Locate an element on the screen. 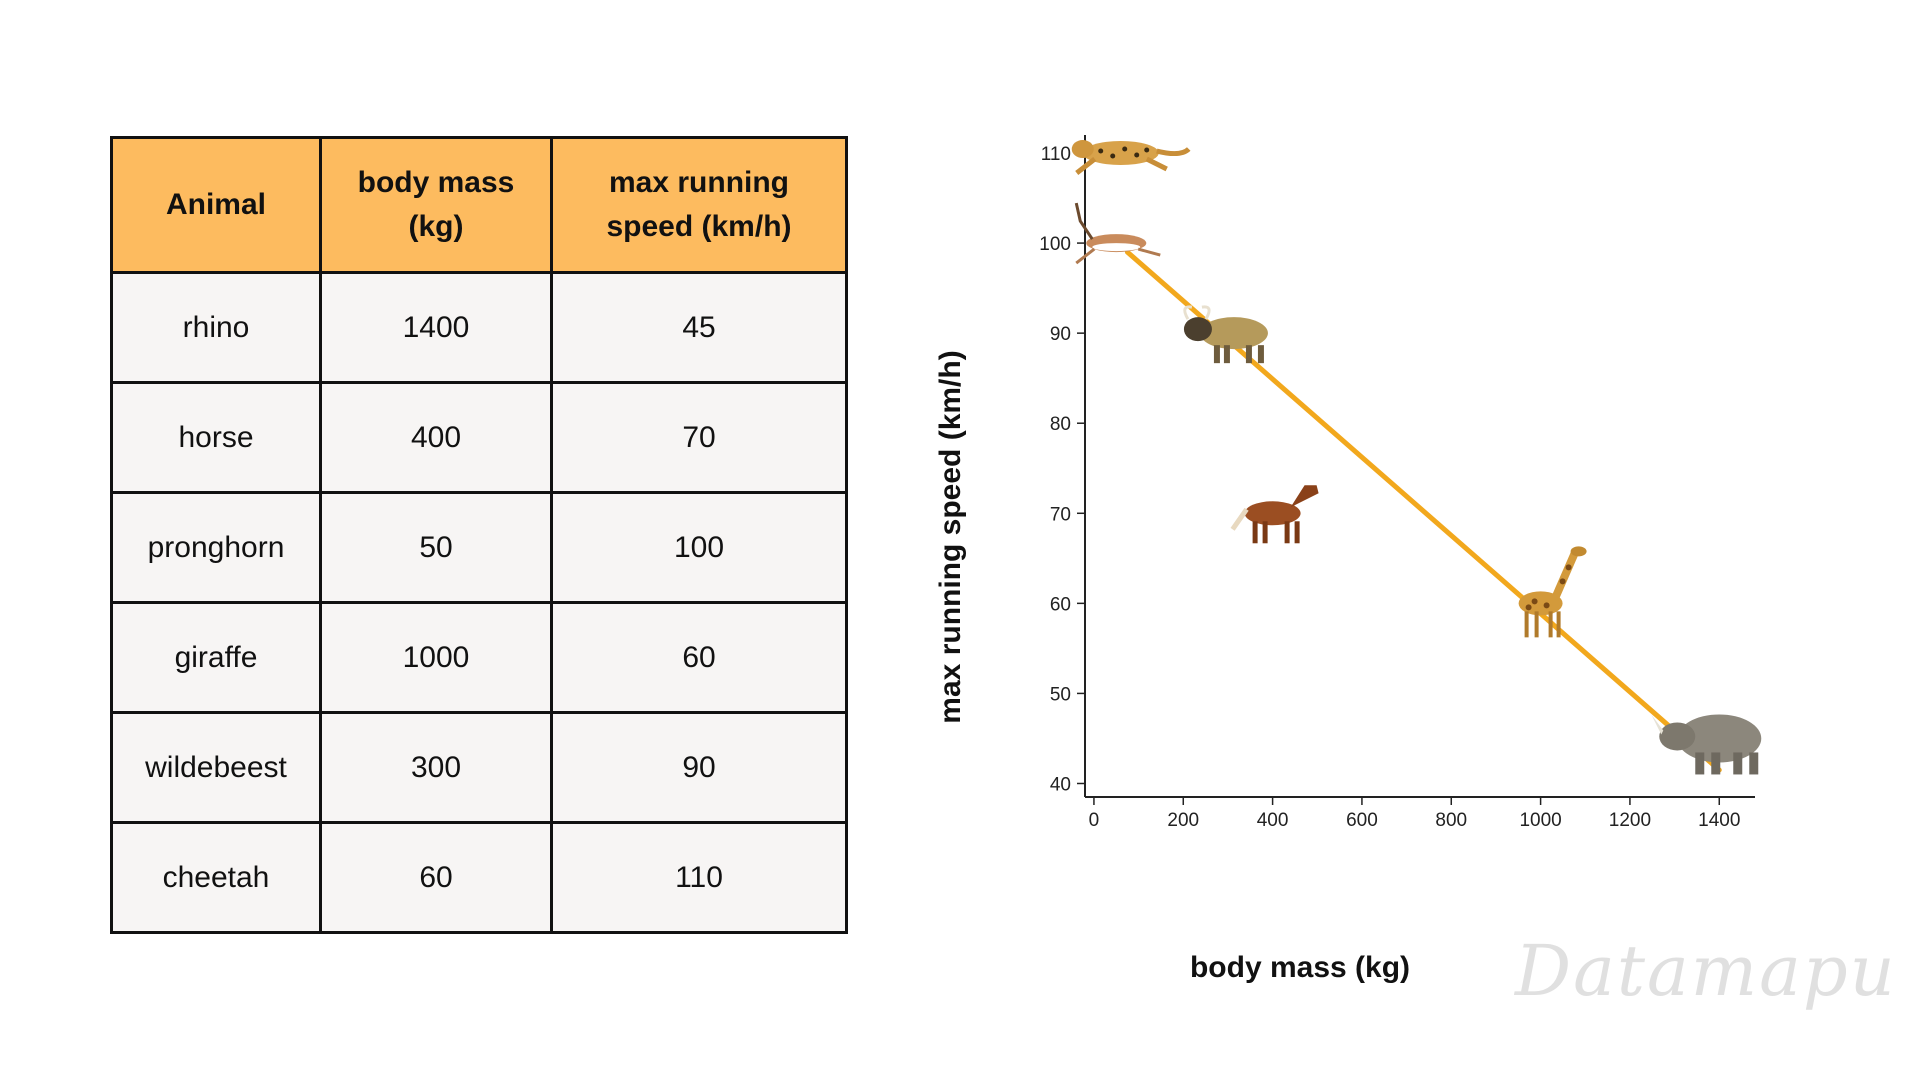 Image resolution: width=1920 pixels, height=1080 pixels. header-animal-line: Animal is located at coordinates (216, 204).